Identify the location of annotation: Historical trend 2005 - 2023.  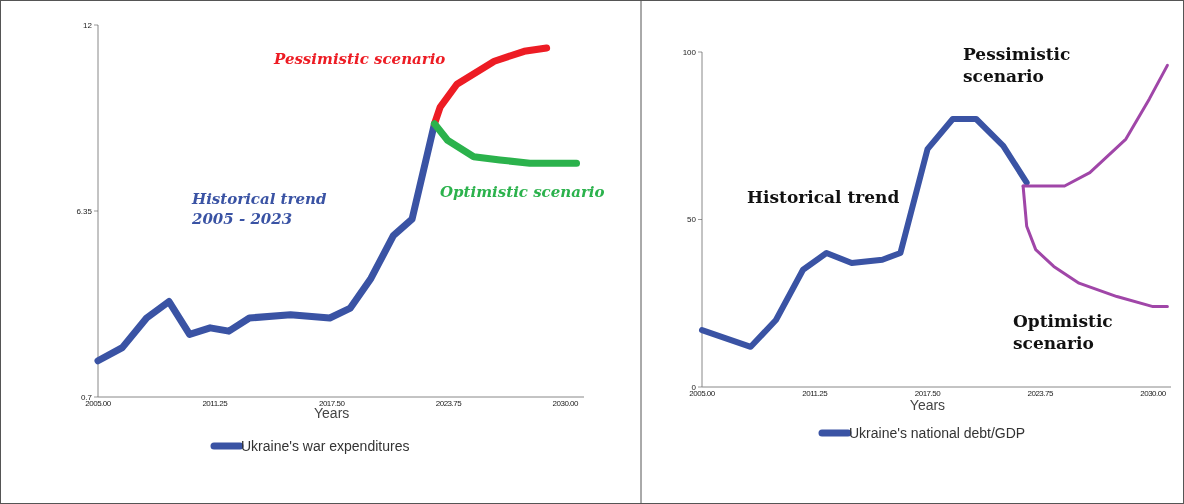
(259, 209).